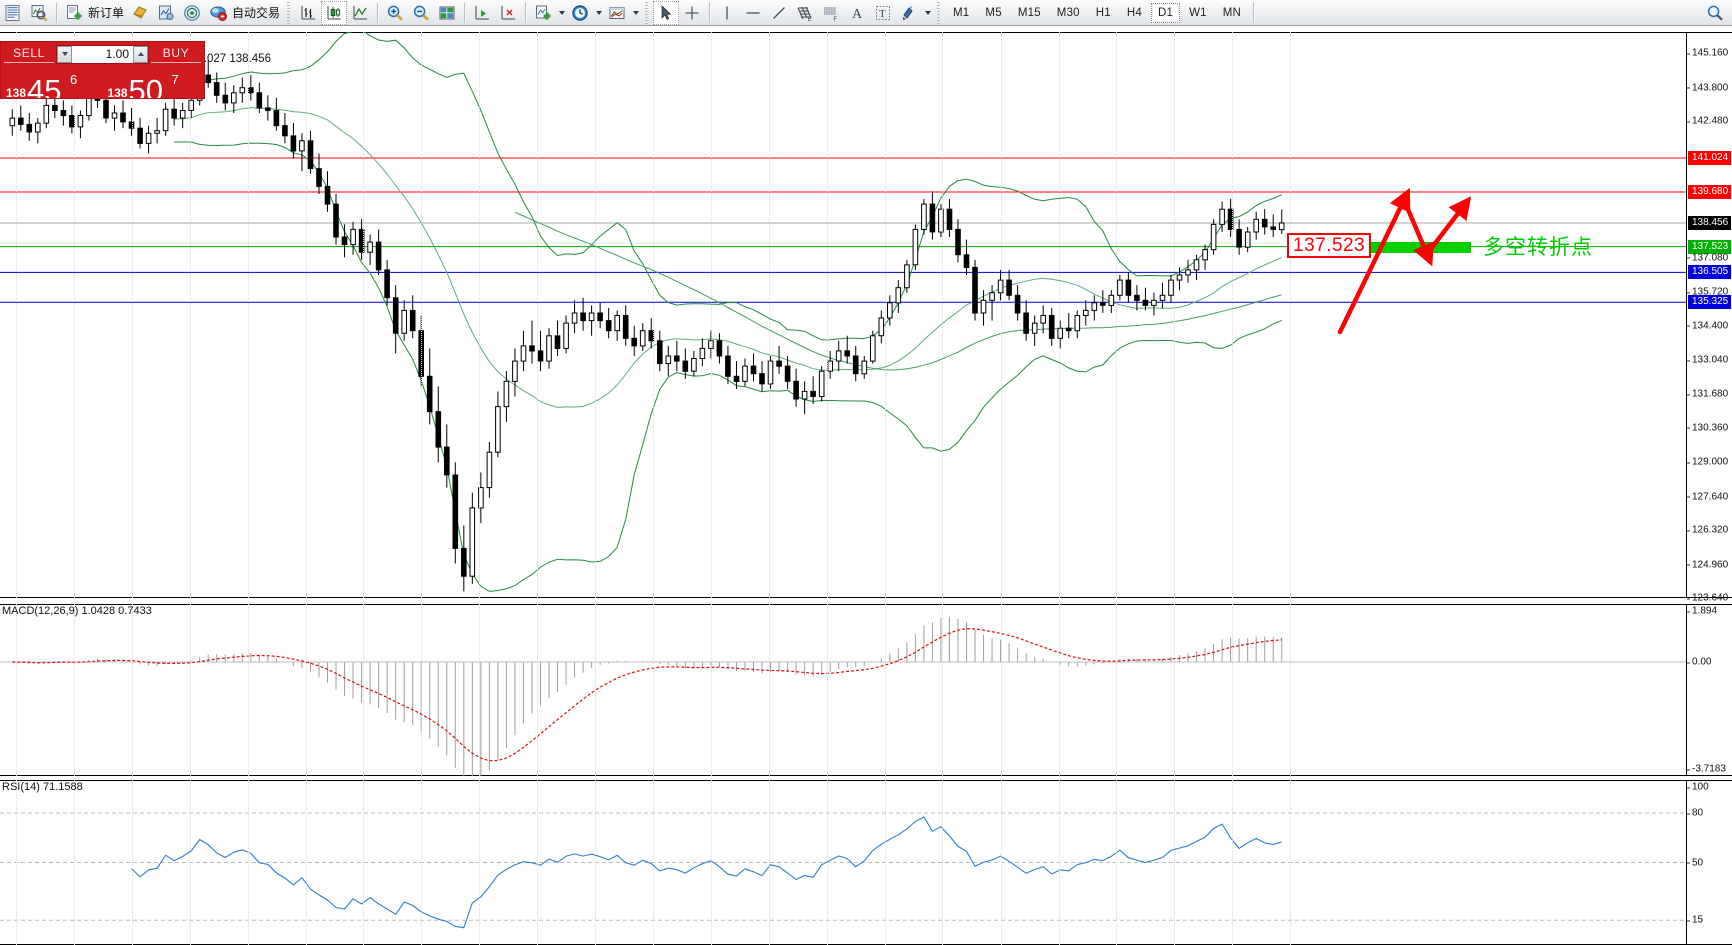 The width and height of the screenshot is (1732, 945). I want to click on macd-y-axis: 1.894 0.00 -3.7183, so click(1709, 690).